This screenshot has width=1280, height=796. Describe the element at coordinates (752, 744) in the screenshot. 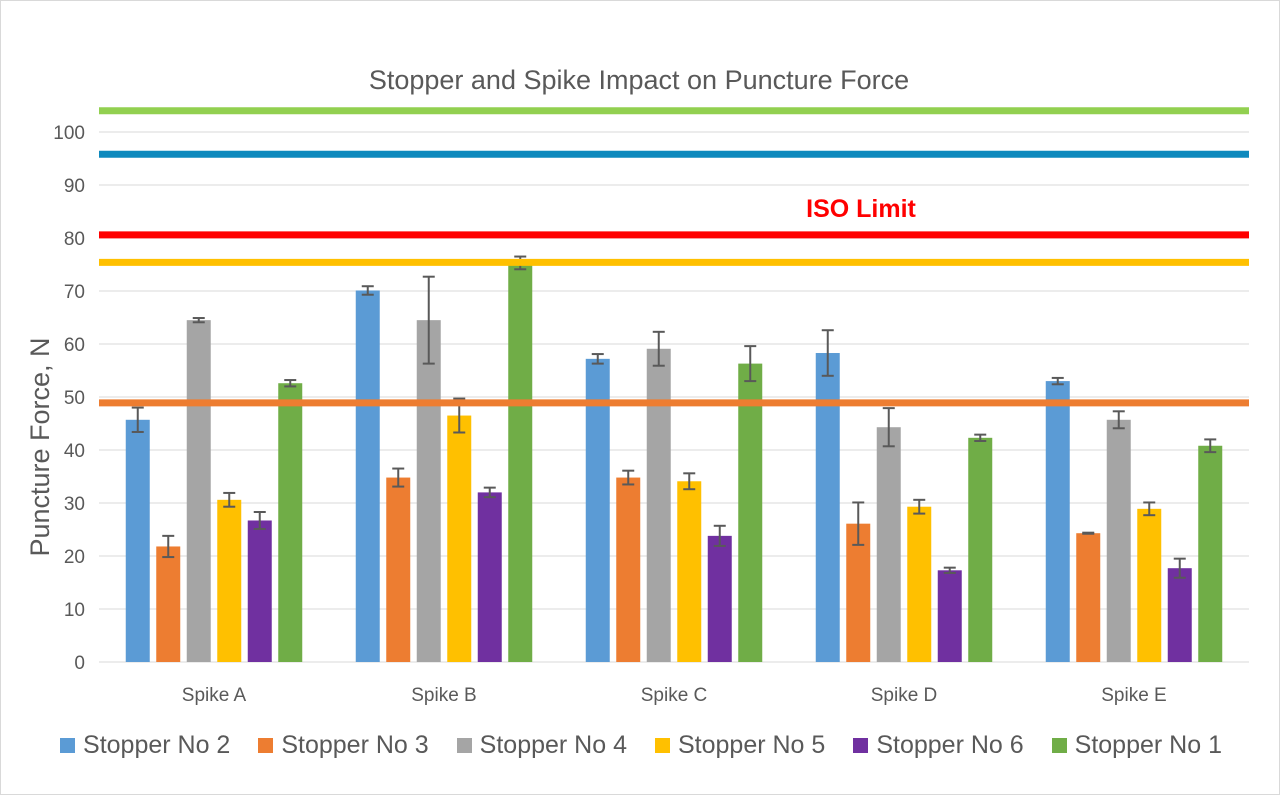

I see `legend-label: Stopper No 5` at that location.